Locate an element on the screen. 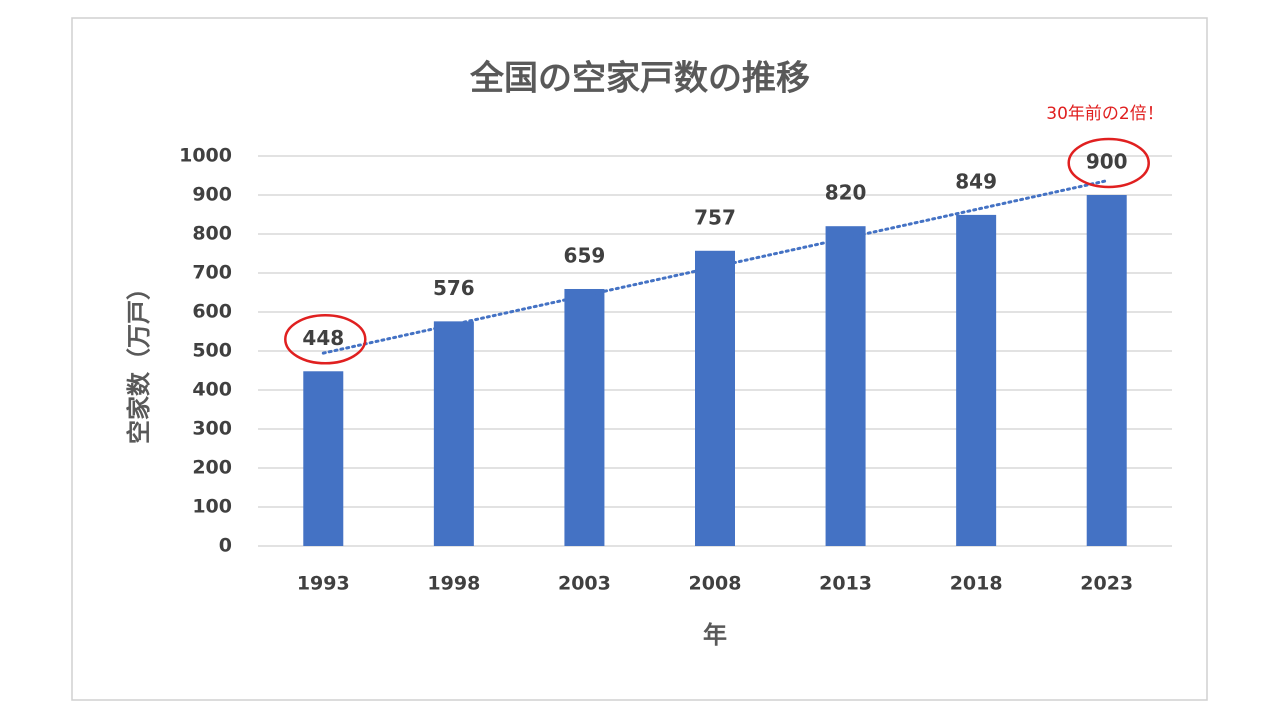 The image size is (1280, 720). x-tick-label: 2023 is located at coordinates (1106, 584).